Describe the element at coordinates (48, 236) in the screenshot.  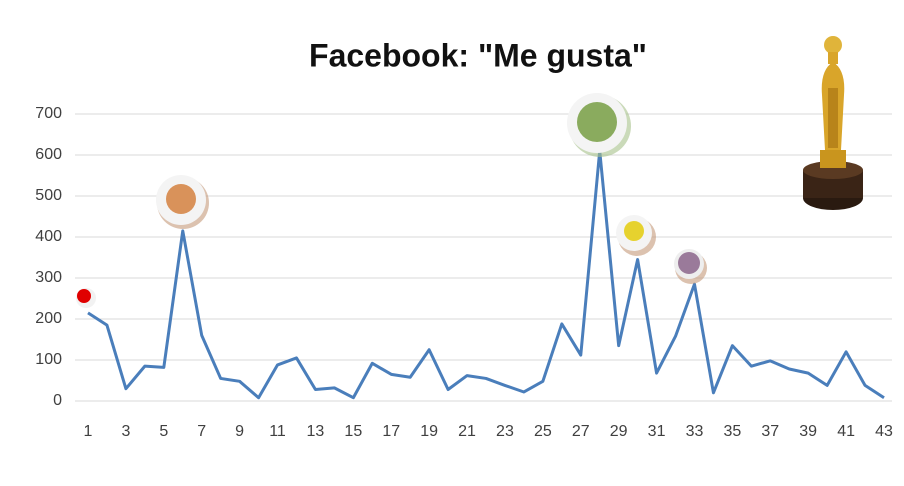
I see `y-tick-label: 400` at that location.